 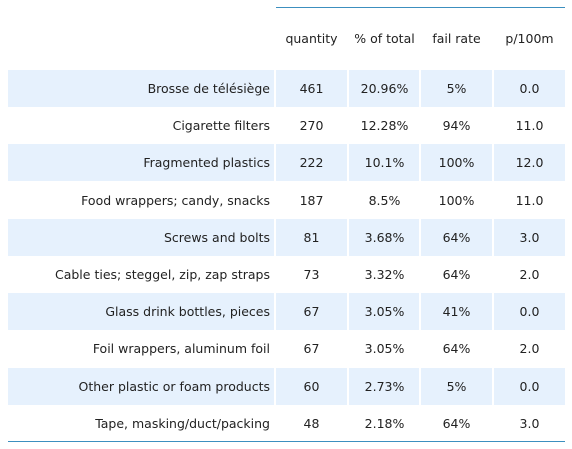 I want to click on row-label: Other plastic or foam products, so click(x=174, y=386).